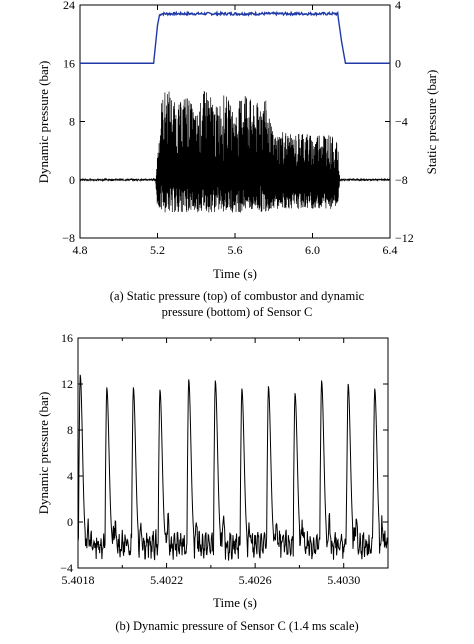 This screenshot has height=644, width=474. Describe the element at coordinates (431, 122) in the screenshot. I see `panel-a-ylabel-right: Static pressure (bar)` at that location.